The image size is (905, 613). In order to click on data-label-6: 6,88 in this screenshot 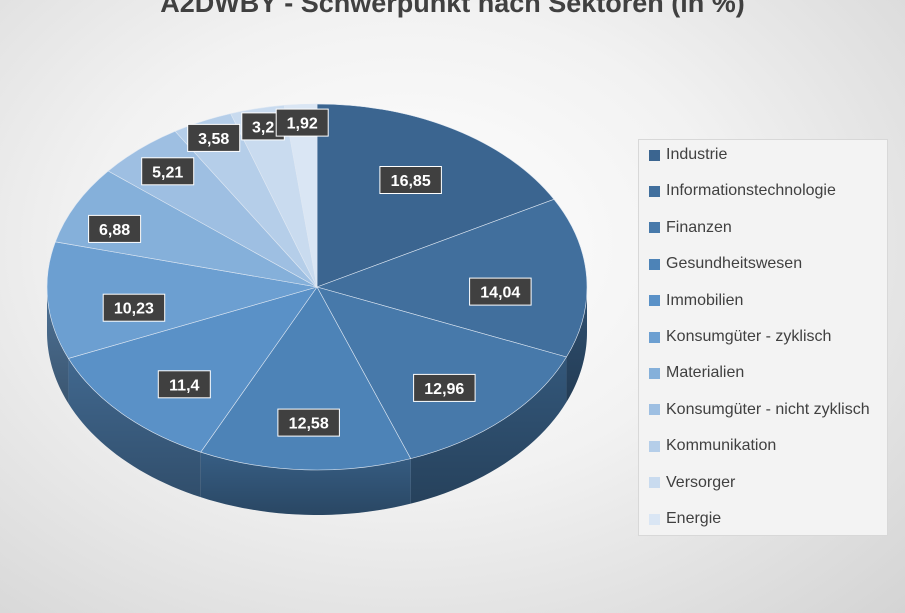, I will do `click(114, 230)`.